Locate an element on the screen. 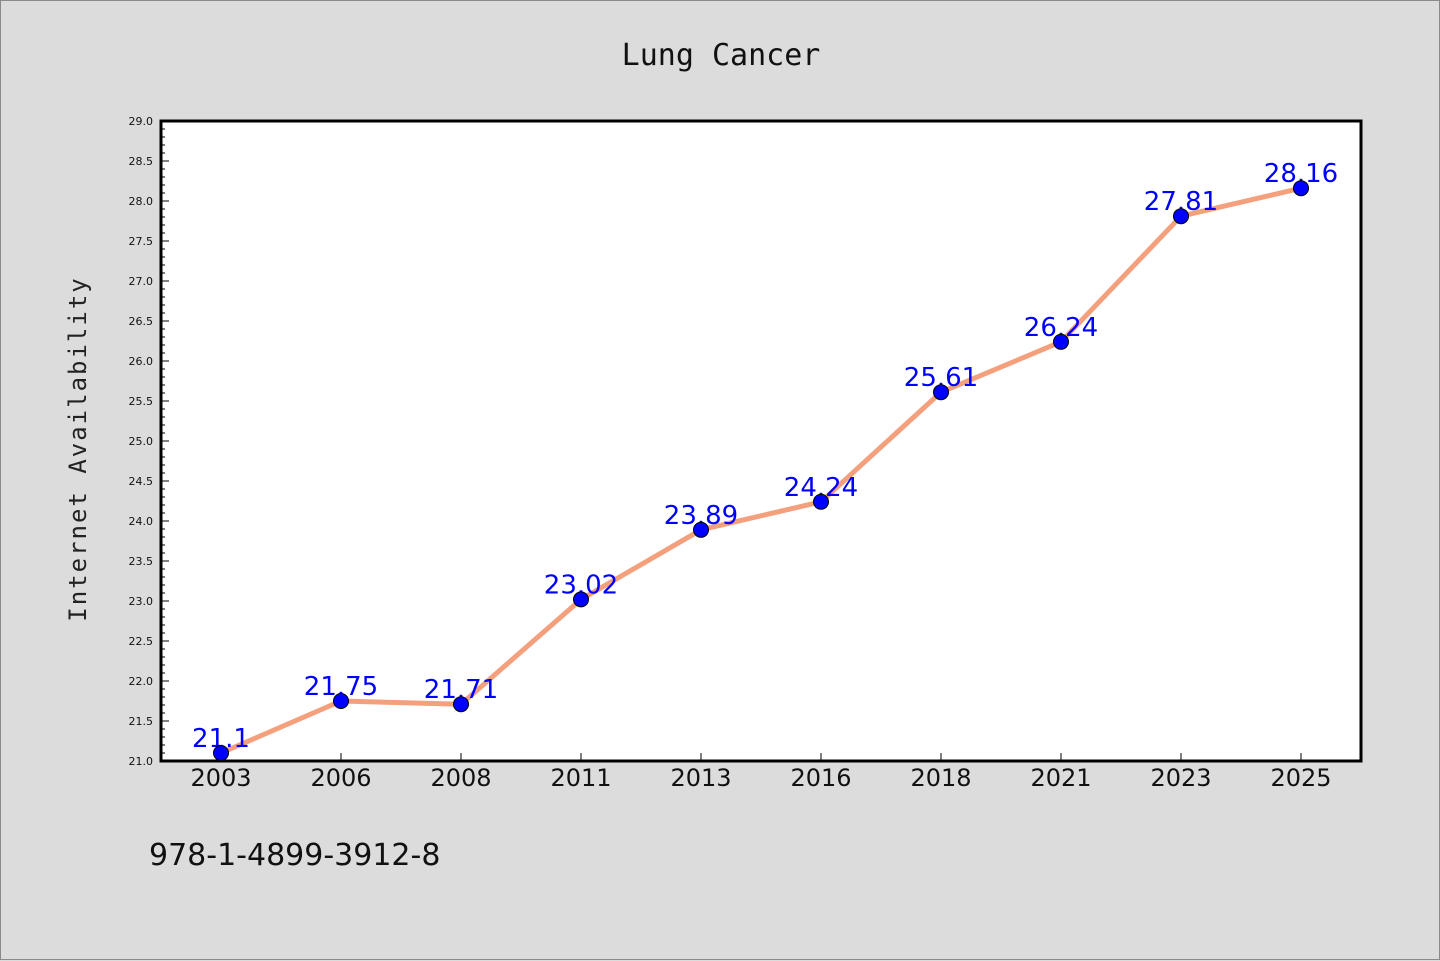 This screenshot has width=1440, height=961. x-tick-label: 2006 is located at coordinates (340, 778).